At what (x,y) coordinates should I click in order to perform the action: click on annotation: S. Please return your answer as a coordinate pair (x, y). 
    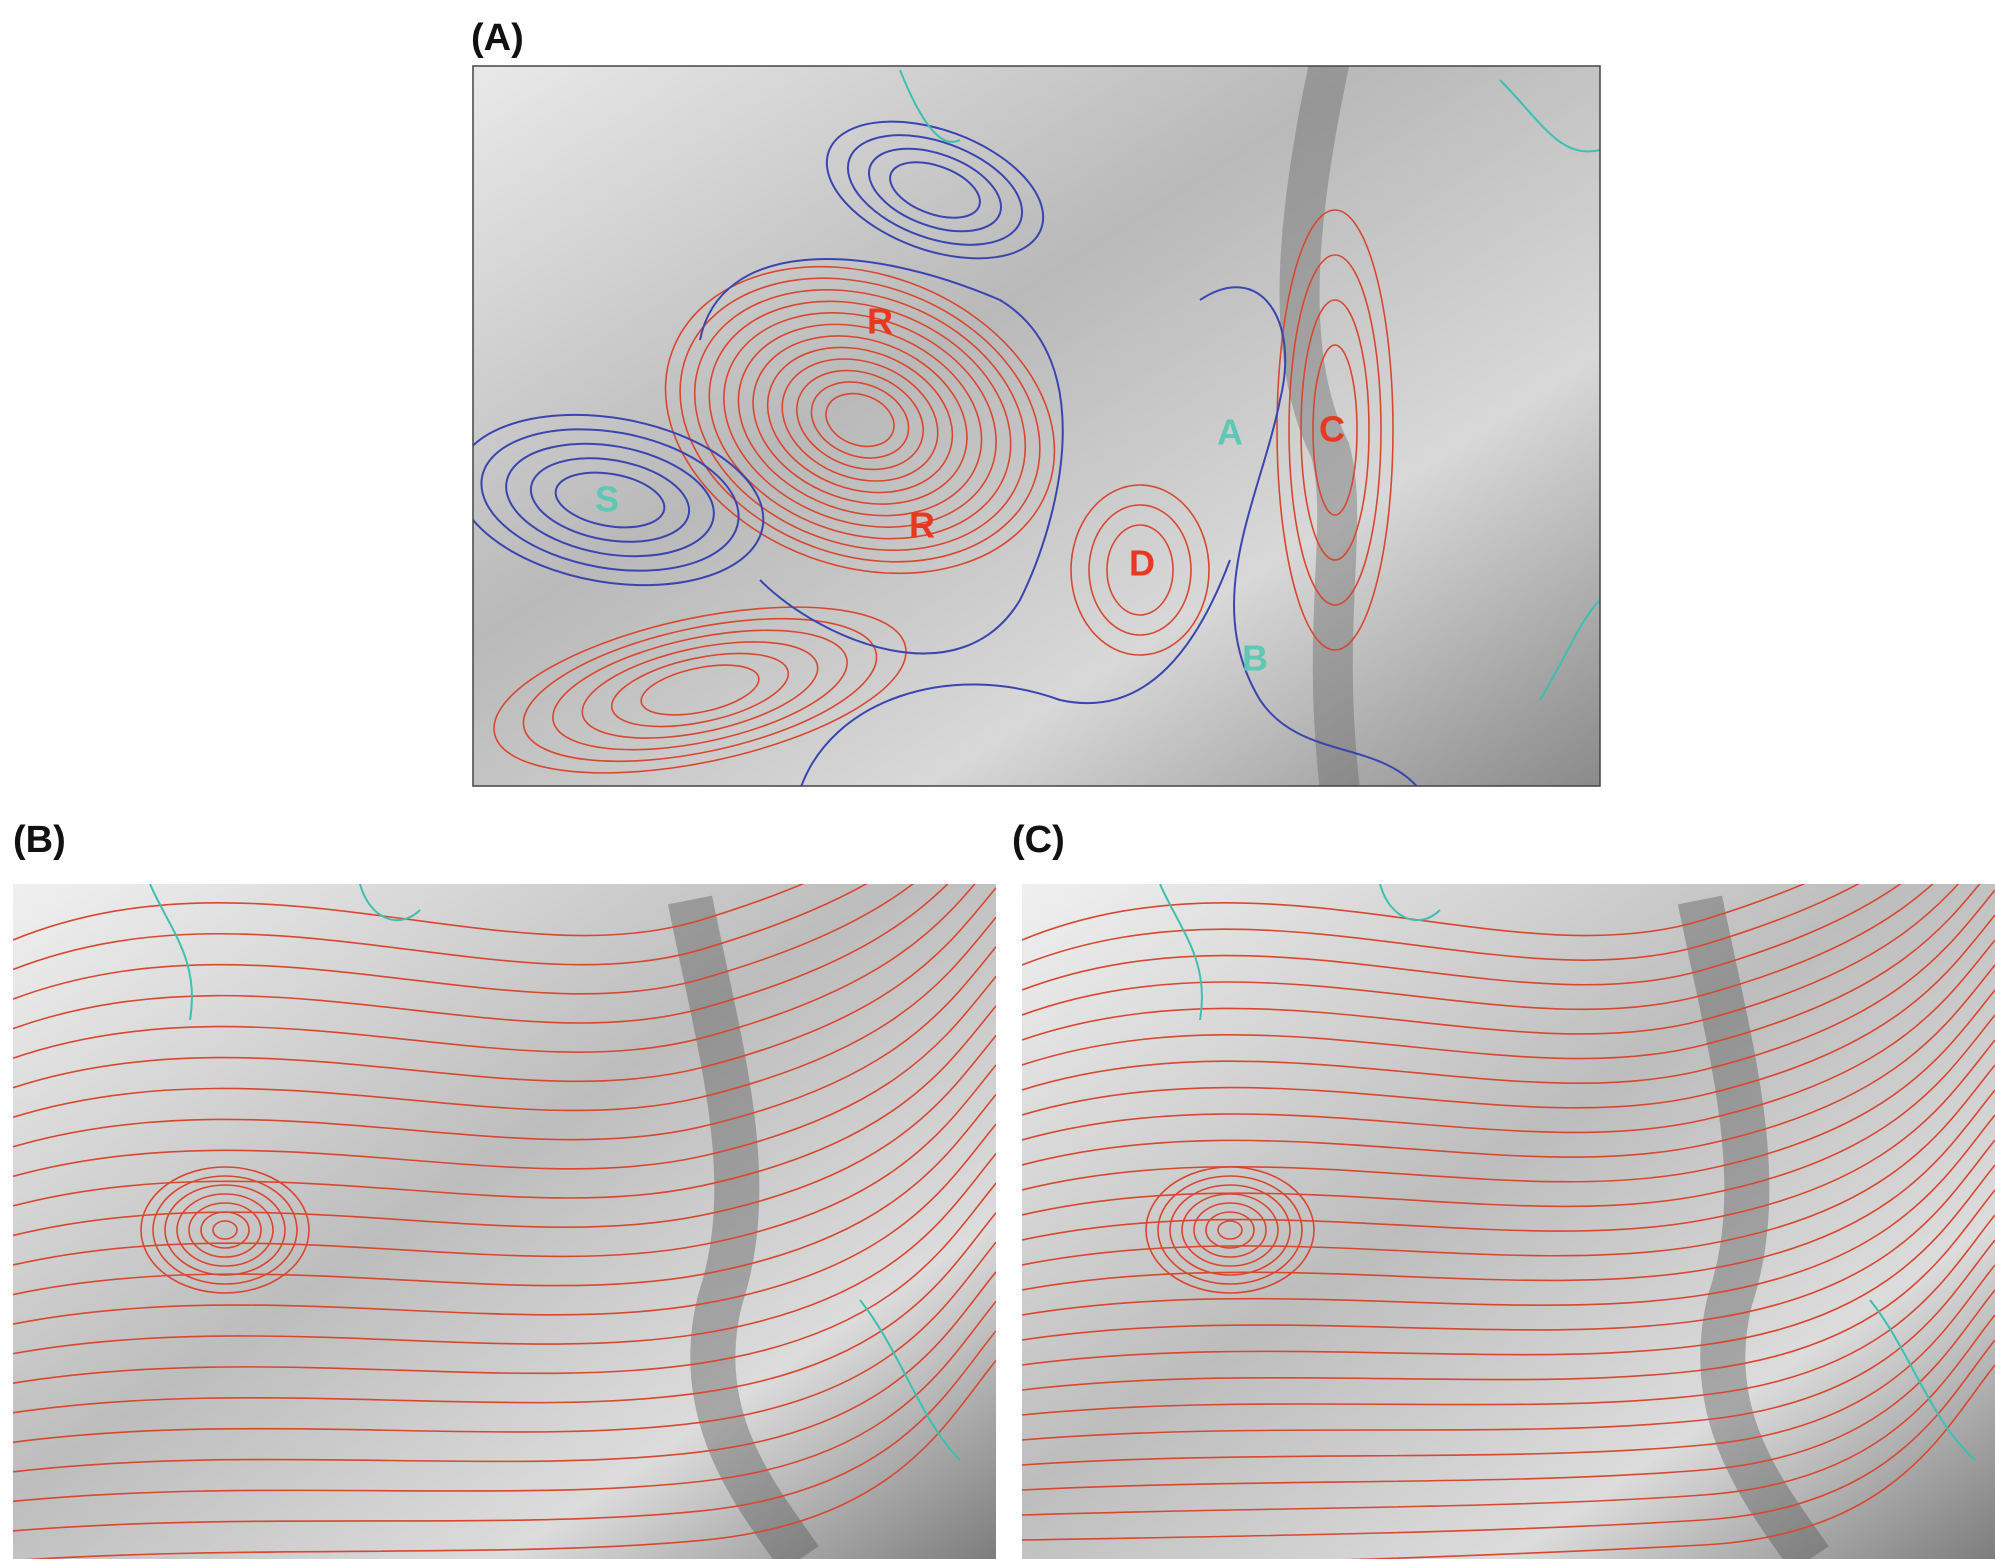
    Looking at the image, I should click on (607, 499).